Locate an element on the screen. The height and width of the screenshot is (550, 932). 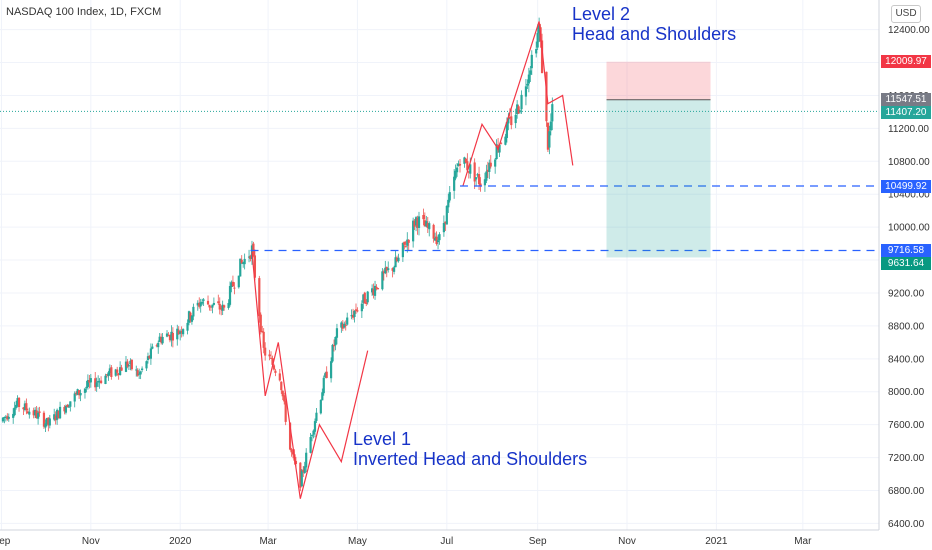
price-tag: 12009.97 is located at coordinates (906, 62).